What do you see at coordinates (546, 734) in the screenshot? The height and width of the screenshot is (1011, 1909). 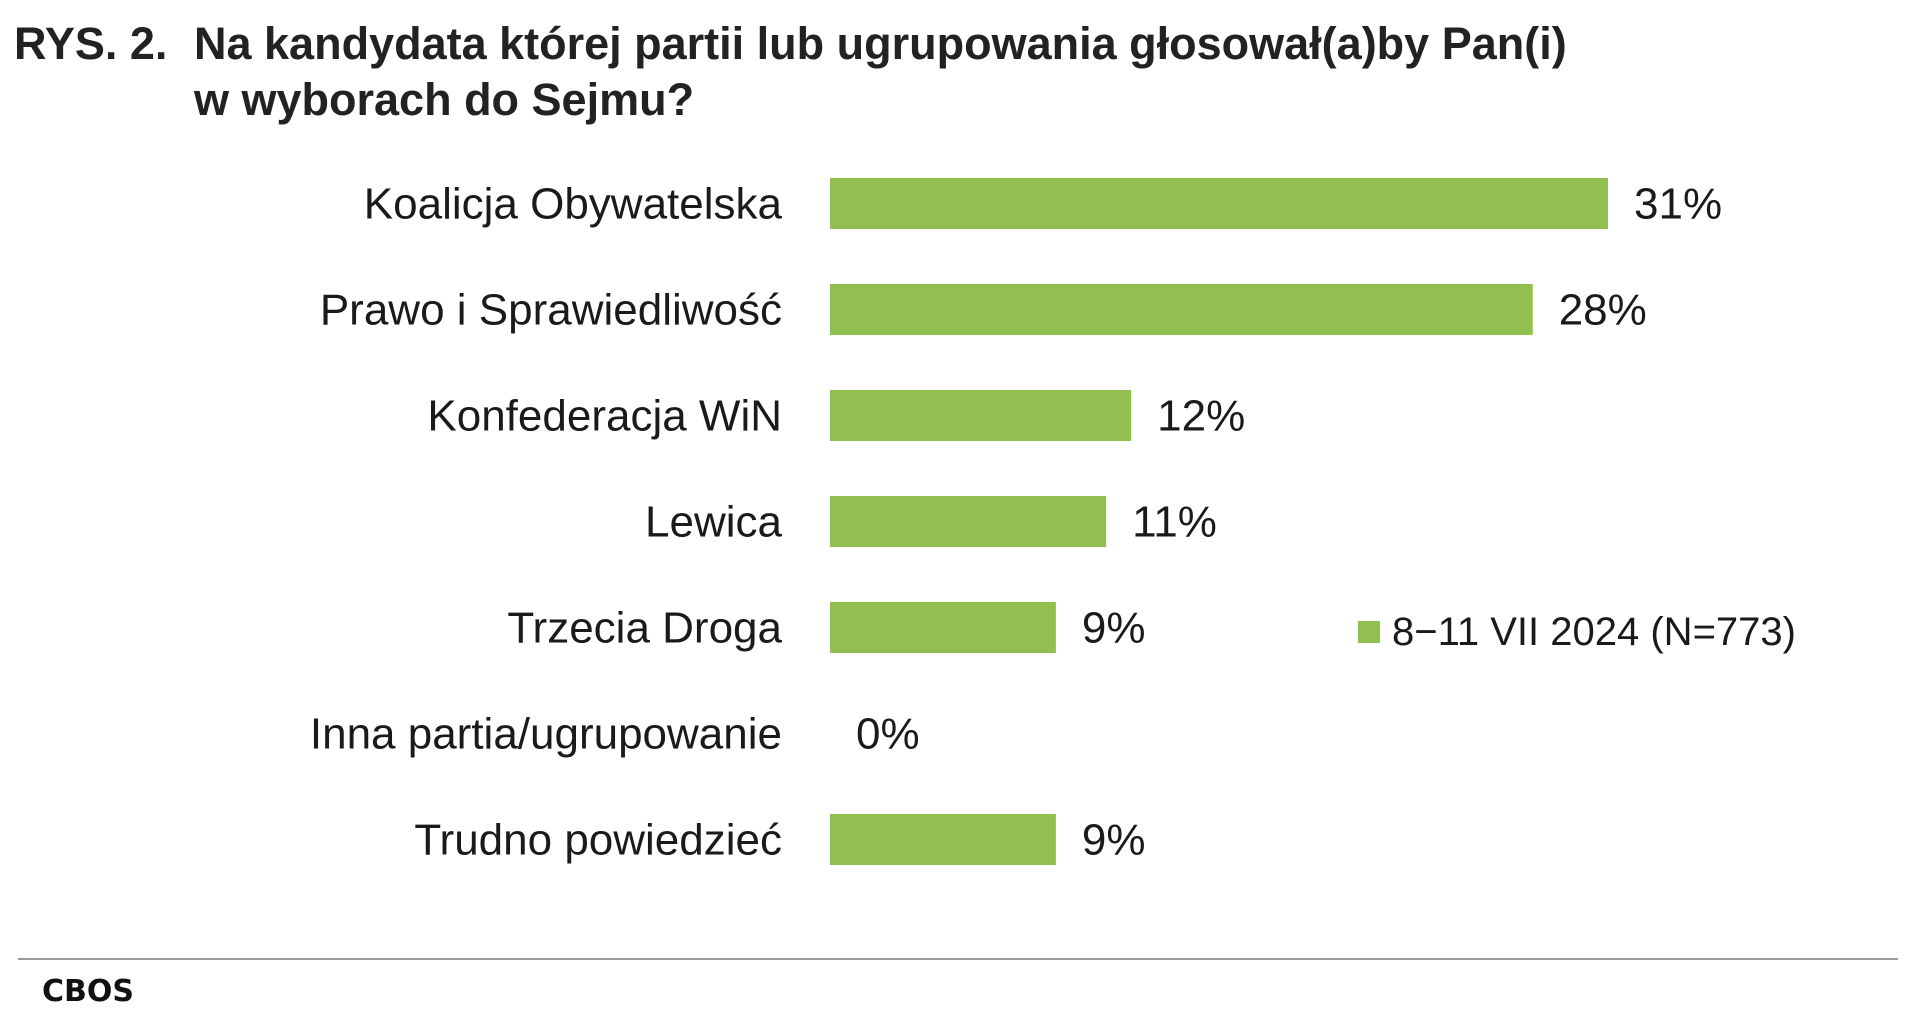 I see `category-label: Inna partia/ugrupowanie` at bounding box center [546, 734].